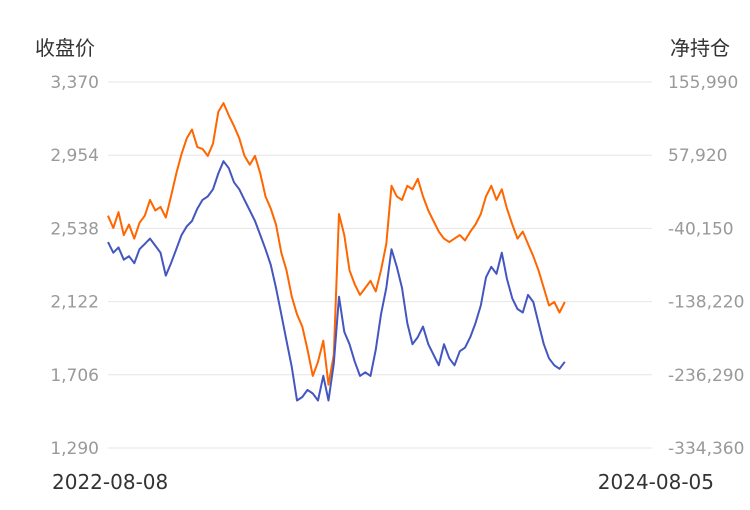 This screenshot has width=750, height=510. I want to click on left-axis-ticks: 3,370 2,954 2,538 2,122 1,706 1,290, so click(74, 266).